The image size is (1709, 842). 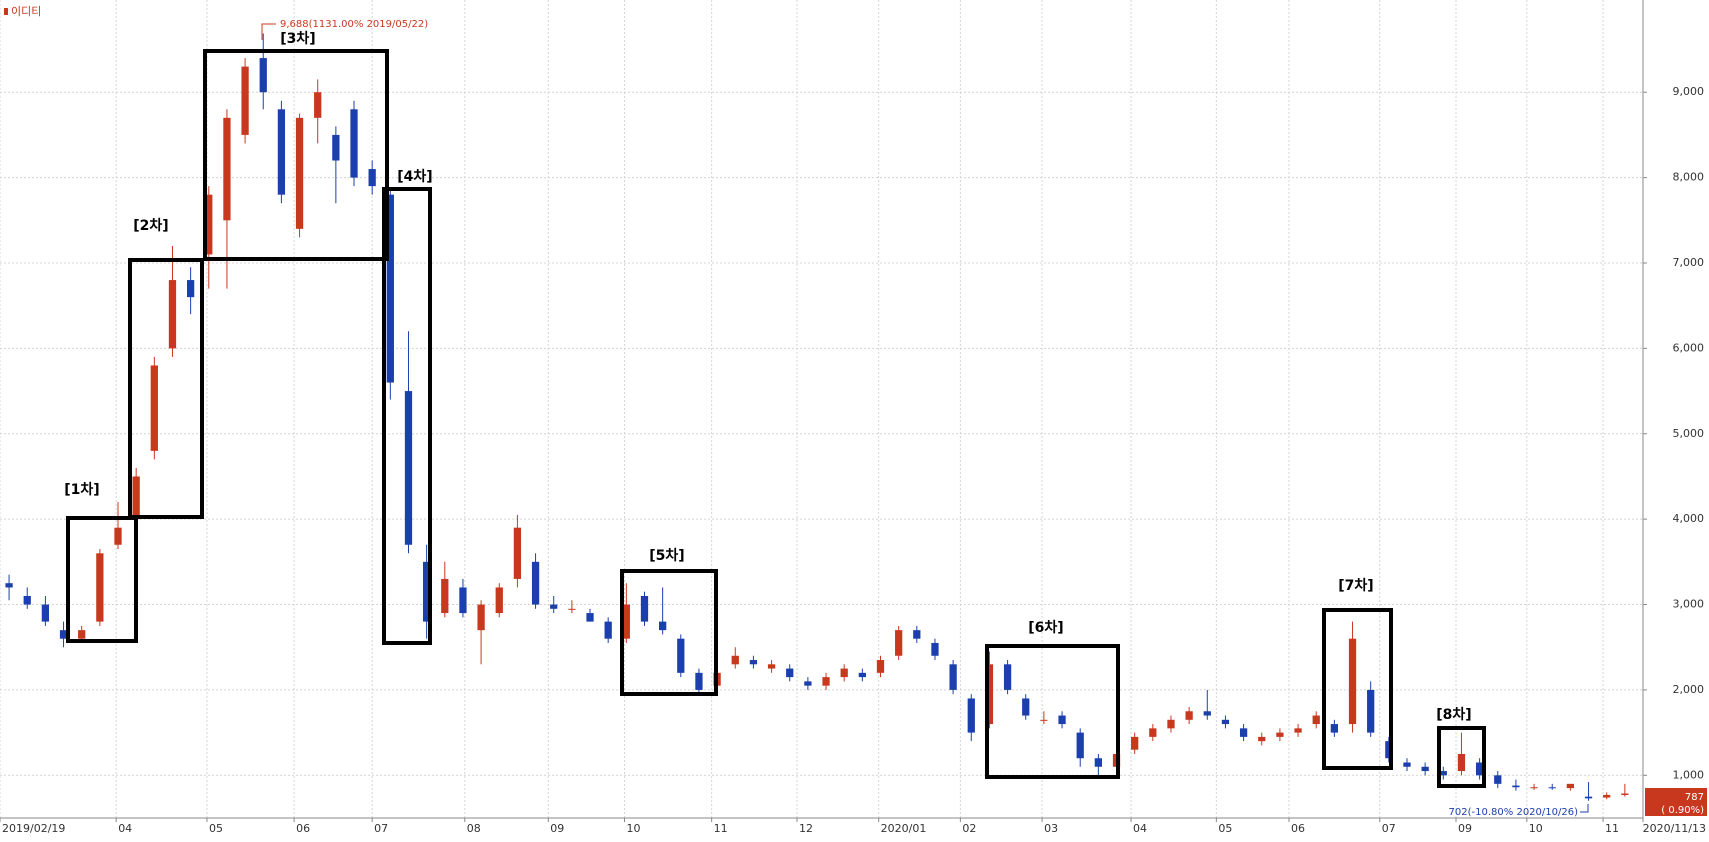 What do you see at coordinates (268, 31) in the screenshot?
I see `max-arrow` at bounding box center [268, 31].